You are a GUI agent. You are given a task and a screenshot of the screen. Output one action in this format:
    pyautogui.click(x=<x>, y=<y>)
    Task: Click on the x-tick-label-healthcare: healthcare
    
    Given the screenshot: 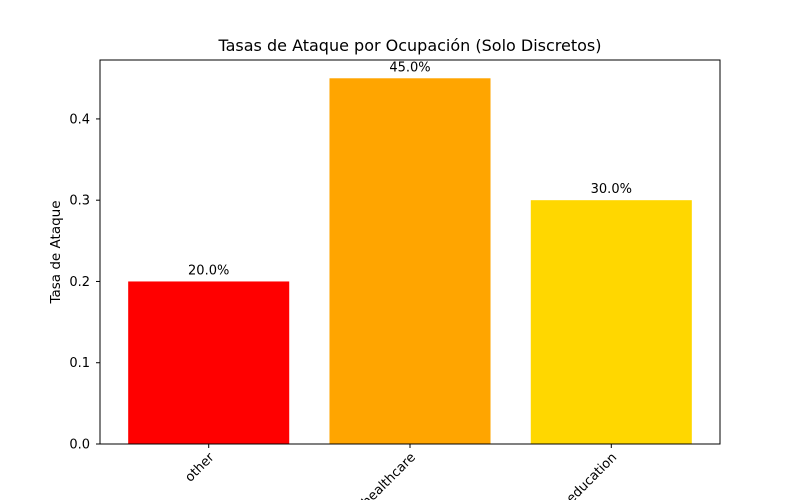 What is the action you would take?
    pyautogui.click(x=389, y=475)
    